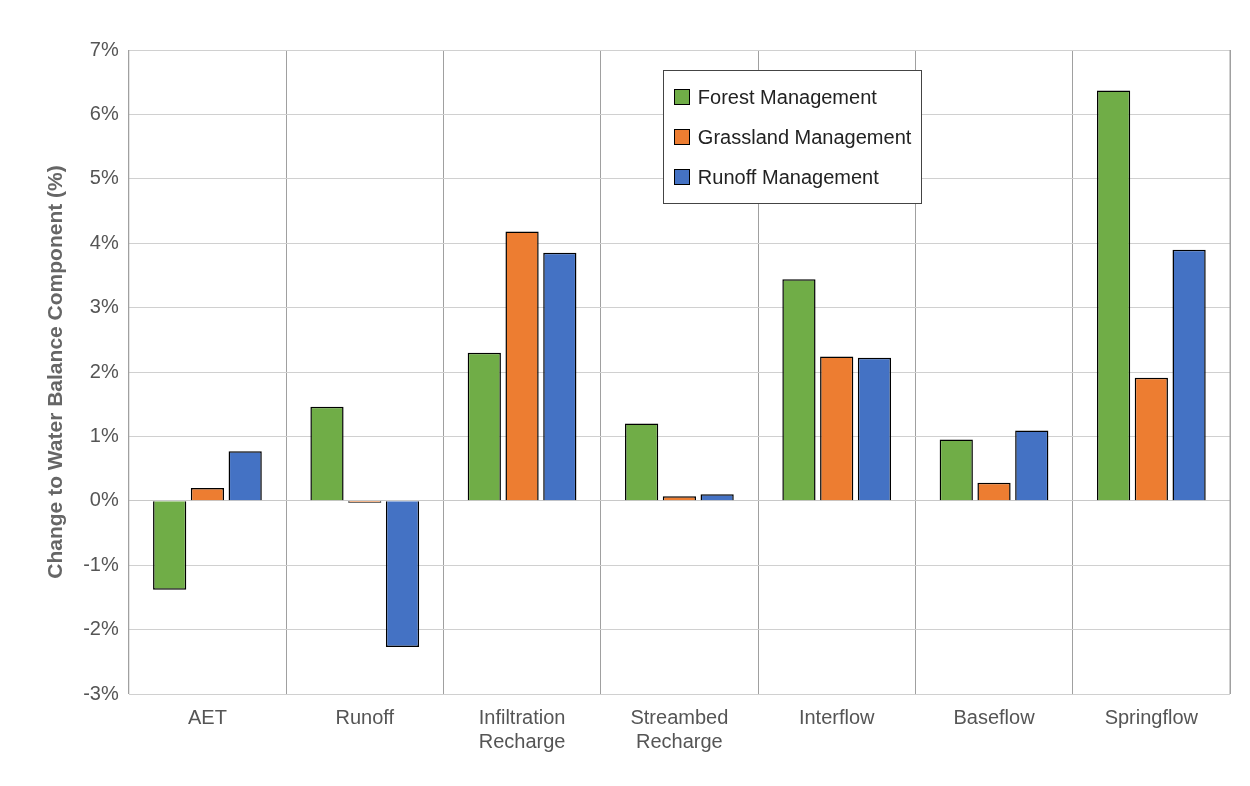  Describe the element at coordinates (104, 48) in the screenshot. I see `y-tick-label: 7%` at that location.